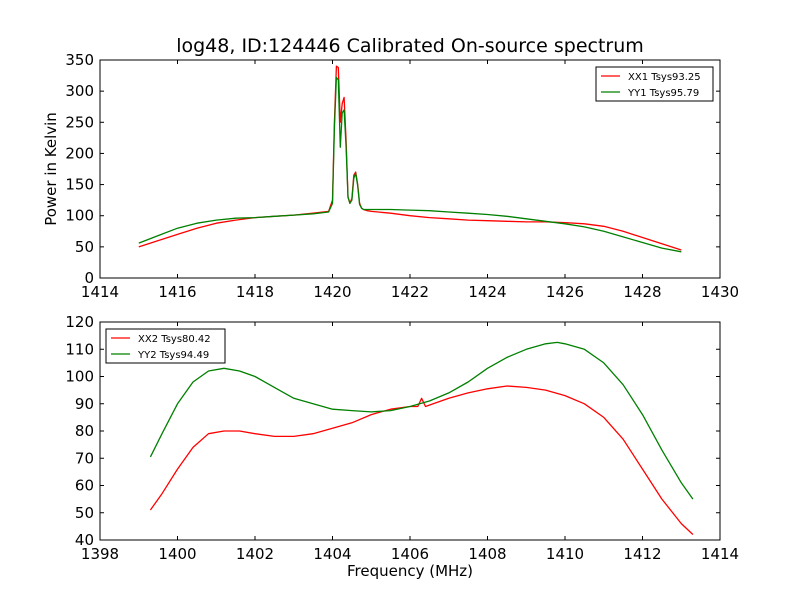 The image size is (800, 600). Describe the element at coordinates (79, 60) in the screenshot. I see `y-tick-label: 350` at that location.